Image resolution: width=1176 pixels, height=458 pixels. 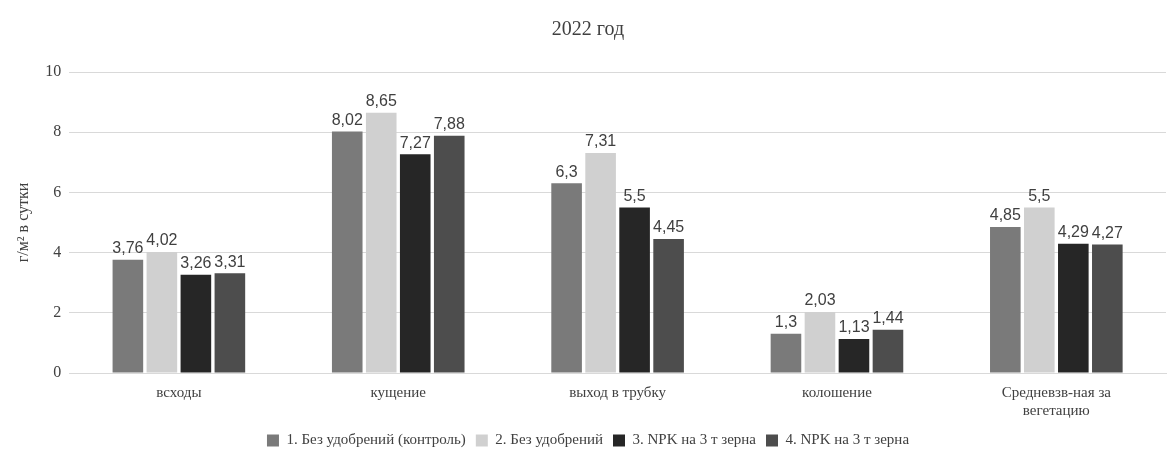 I want to click on y-tick-label: 4, so click(x=57, y=251).